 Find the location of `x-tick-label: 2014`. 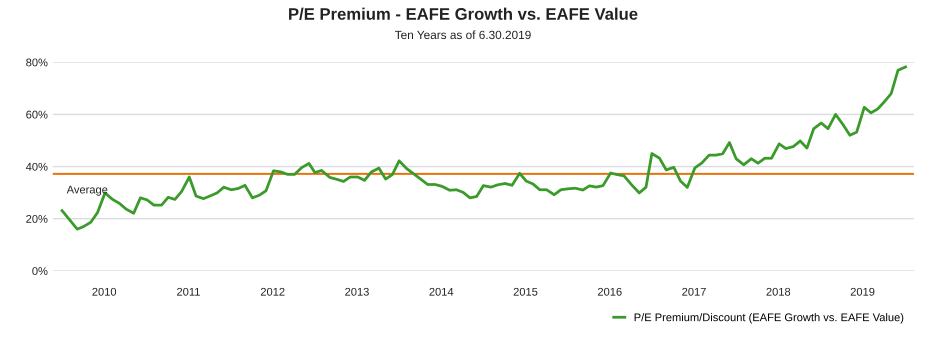

x-tick-label: 2014 is located at coordinates (441, 292).